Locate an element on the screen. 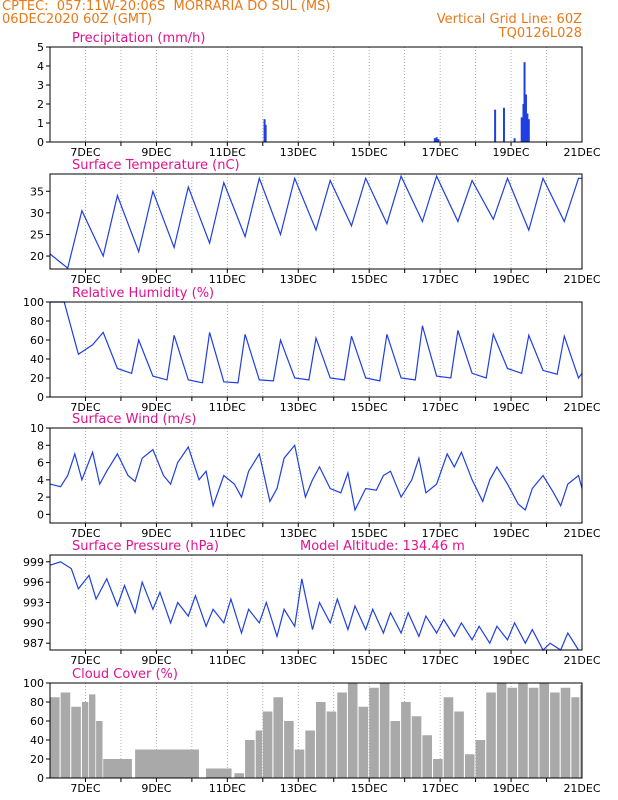  y-tick-label: 990 is located at coordinates (33, 623).